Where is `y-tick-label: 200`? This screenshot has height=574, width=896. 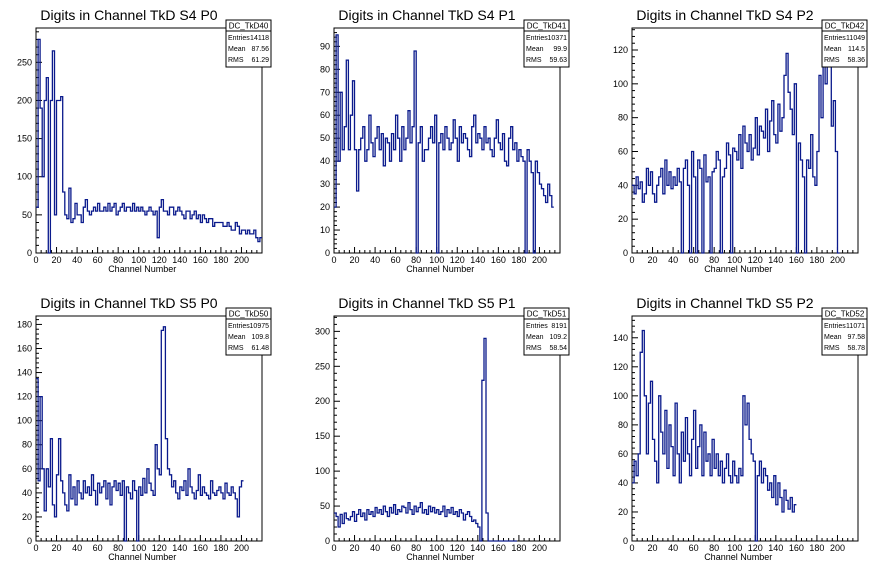 y-tick-label: 200 is located at coordinates (24, 100).